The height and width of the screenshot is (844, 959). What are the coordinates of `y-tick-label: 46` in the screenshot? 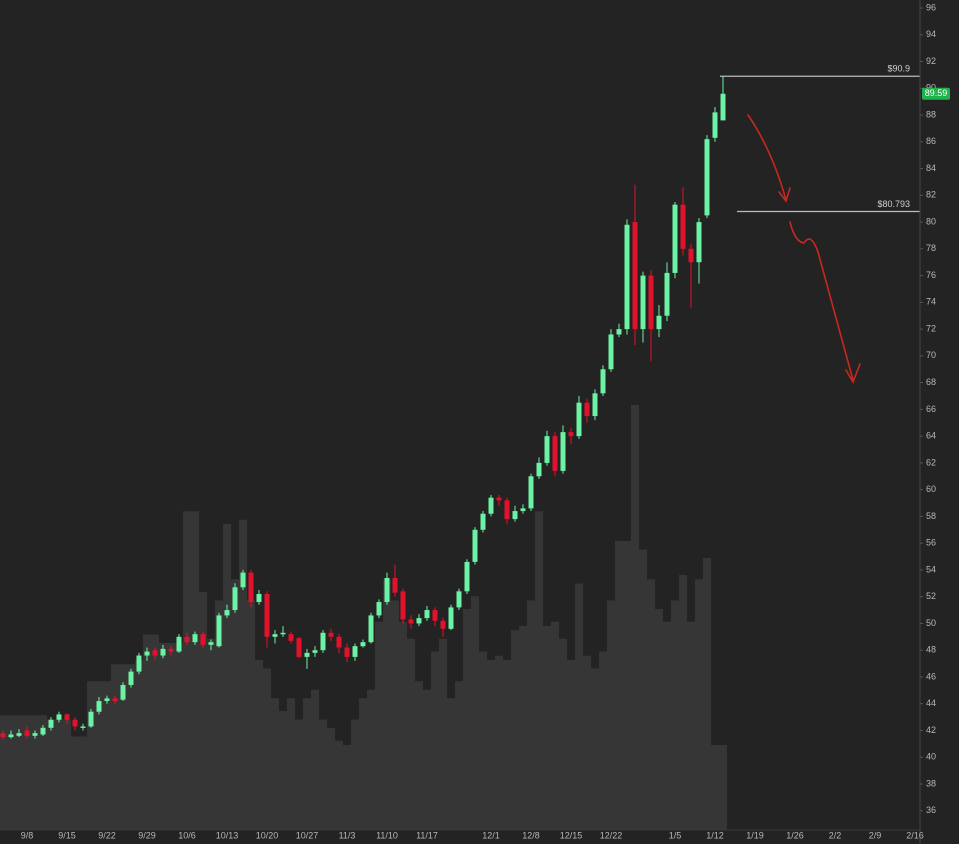 It's located at (931, 676).